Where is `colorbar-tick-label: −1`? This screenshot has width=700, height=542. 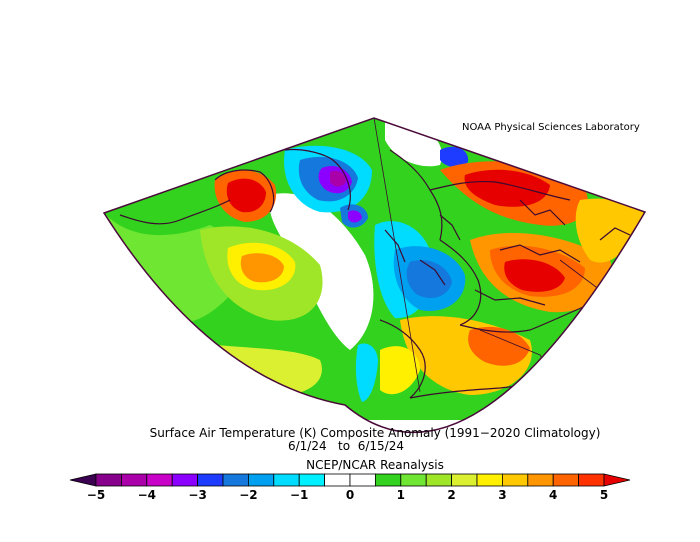 colorbar-tick-label: −1 is located at coordinates (299, 495).